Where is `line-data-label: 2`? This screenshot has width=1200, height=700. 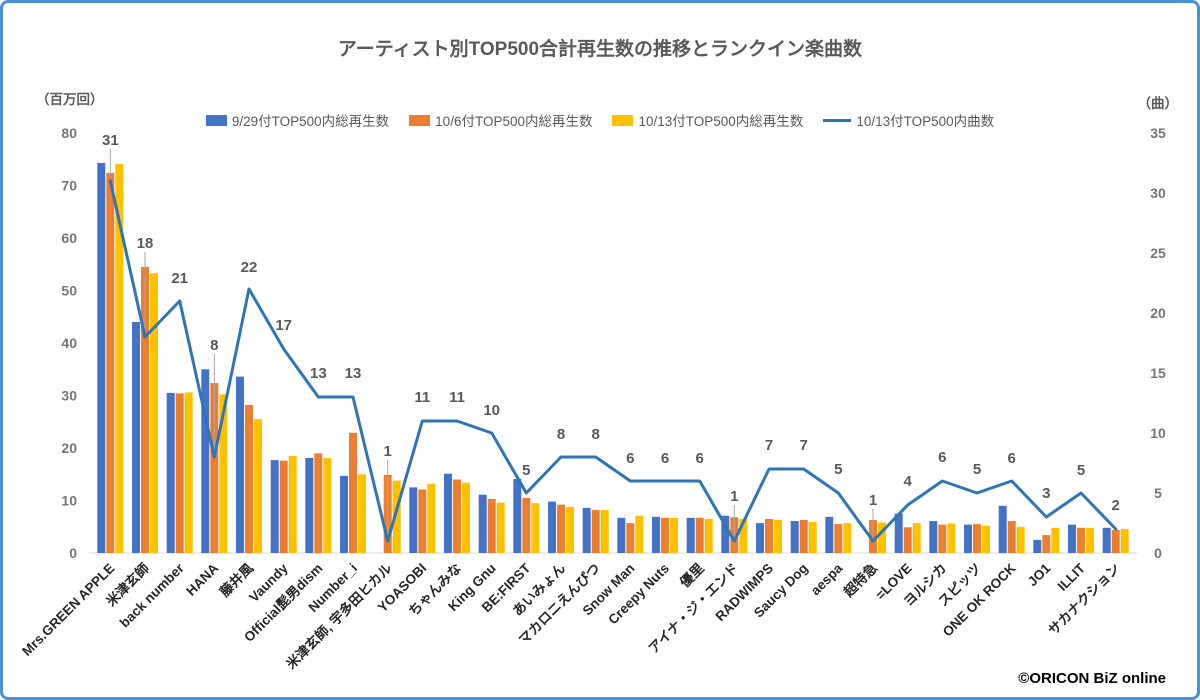
line-data-label: 2 is located at coordinates (1115, 505).